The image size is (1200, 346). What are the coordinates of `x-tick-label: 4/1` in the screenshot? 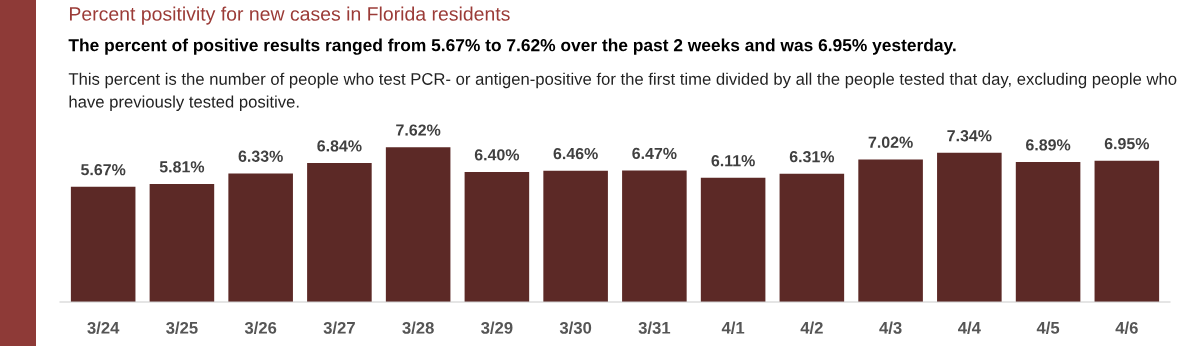 It's located at (733, 327).